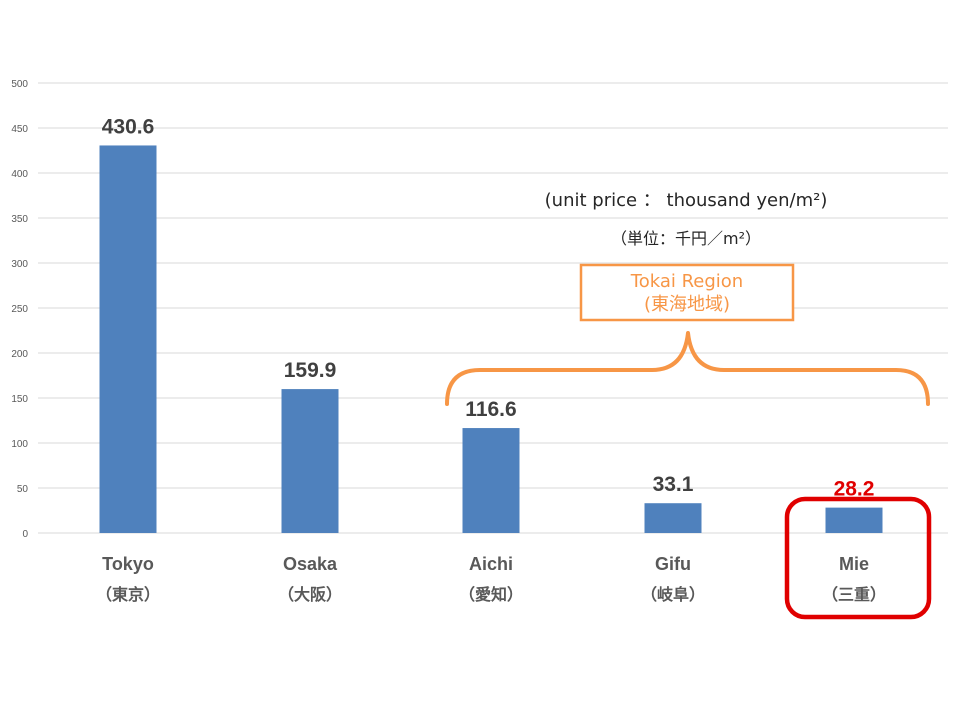  Describe the element at coordinates (687, 304) in the screenshot. I see `tokai-region-label-japanese: (東海地域)` at that location.